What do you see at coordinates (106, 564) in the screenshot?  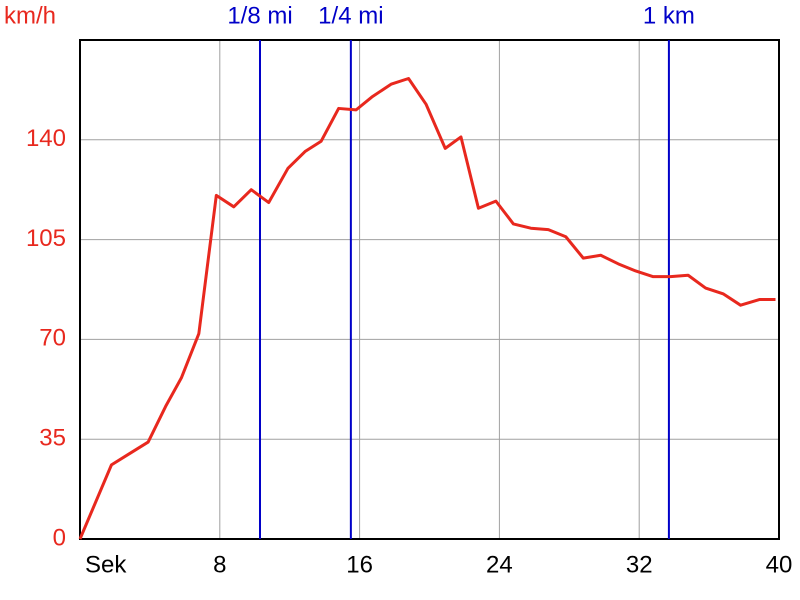 I see `x-tick-label: Sek` at bounding box center [106, 564].